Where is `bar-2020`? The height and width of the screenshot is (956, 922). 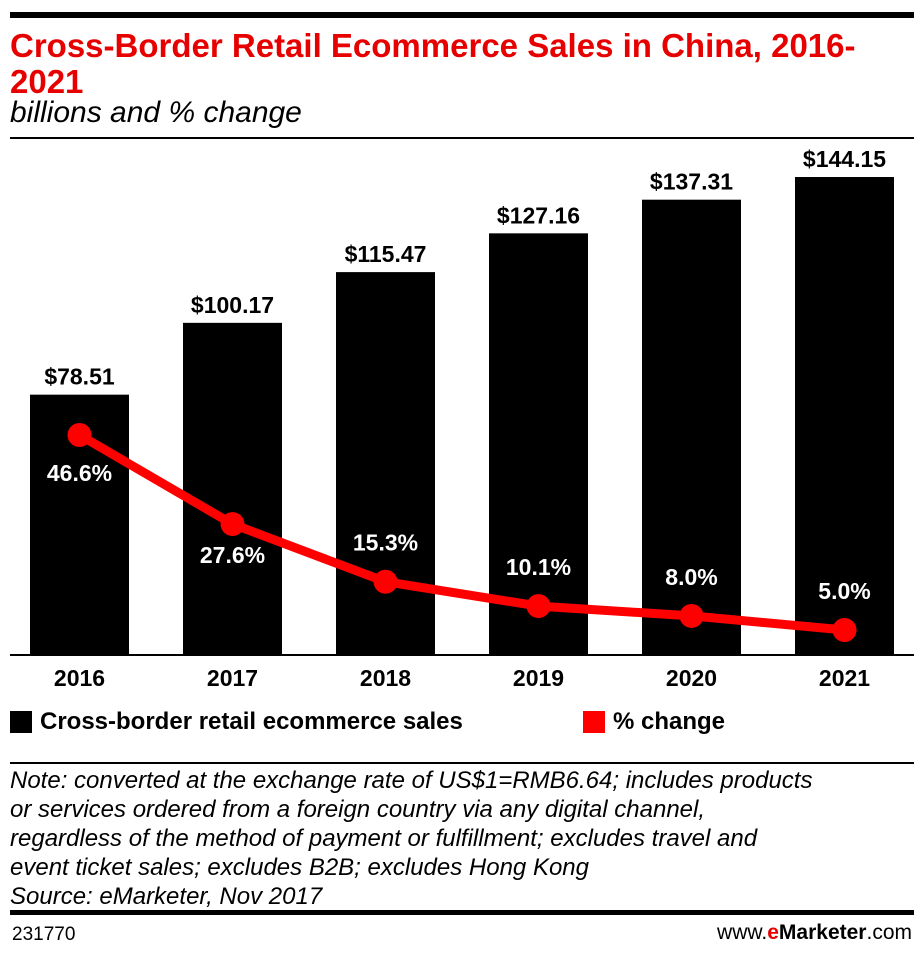 bar-2020 is located at coordinates (691, 427).